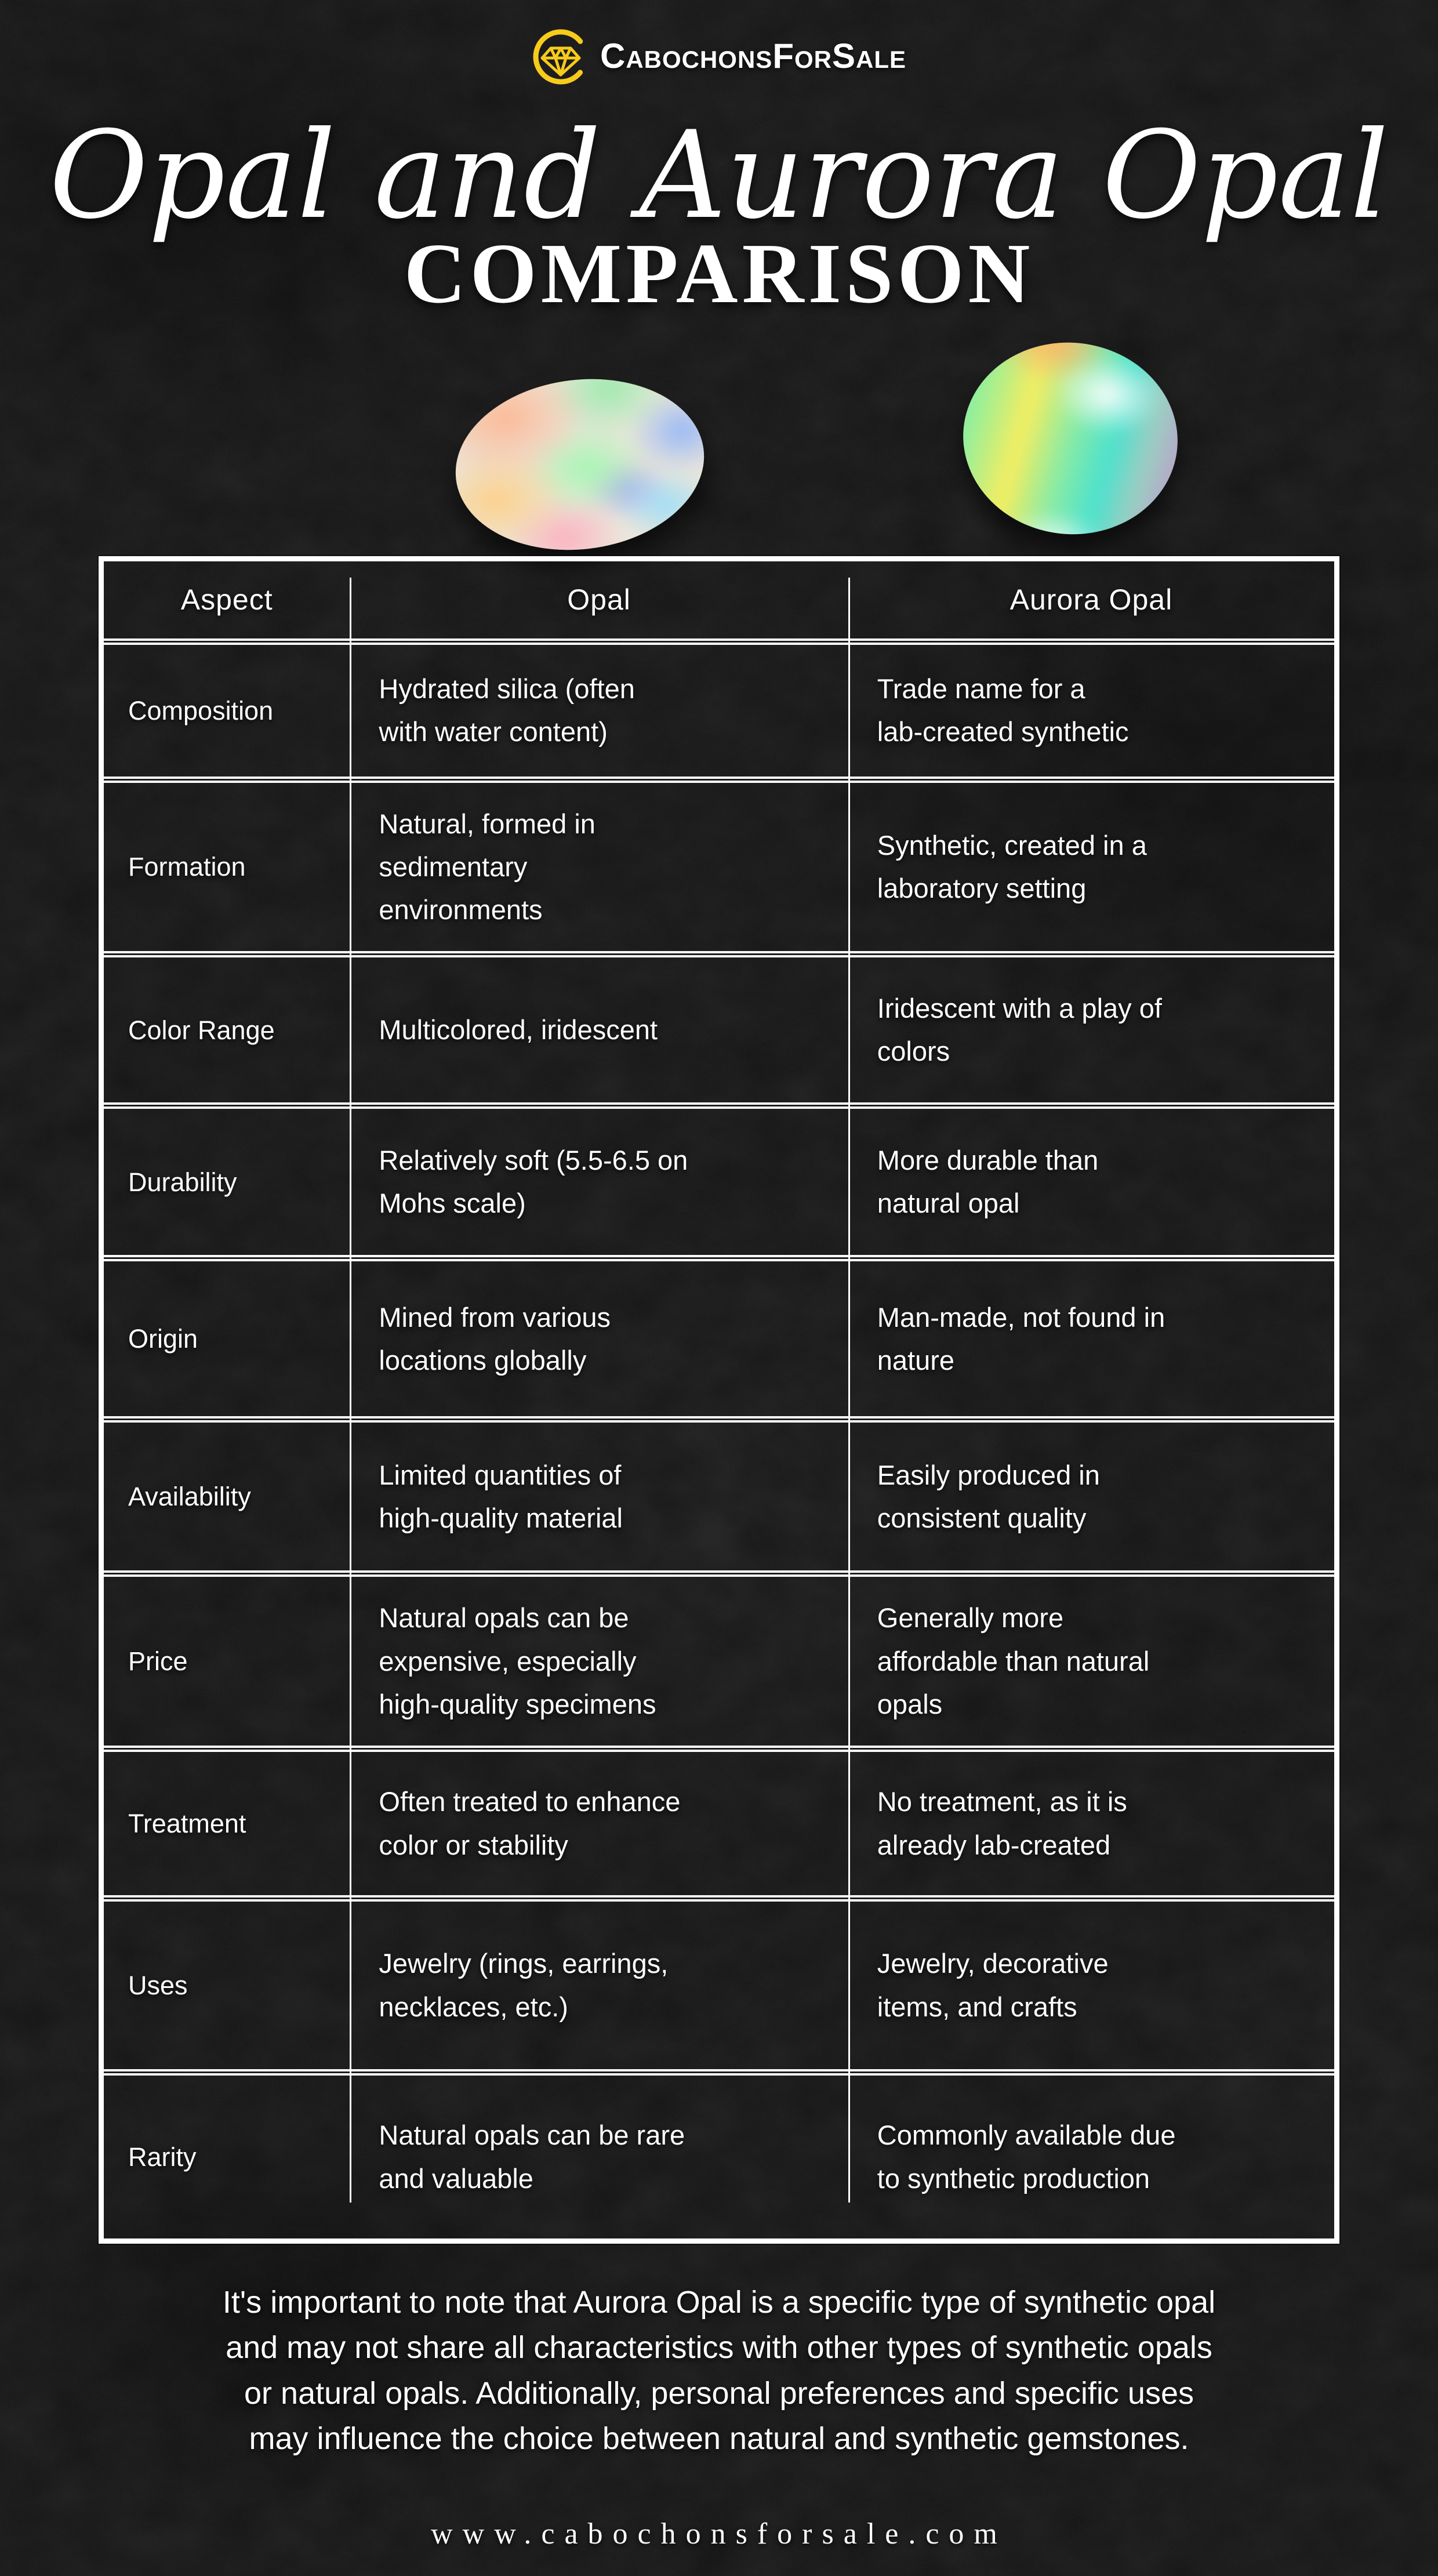 The width and height of the screenshot is (1438, 2576). I want to click on column-header-aspect: Aspect, so click(226, 599).